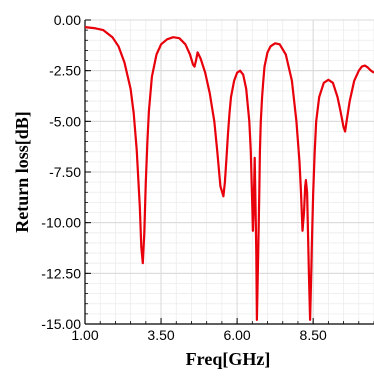 The width and height of the screenshot is (374, 382). I want to click on y-tick-label: -5.00, so click(65, 121).